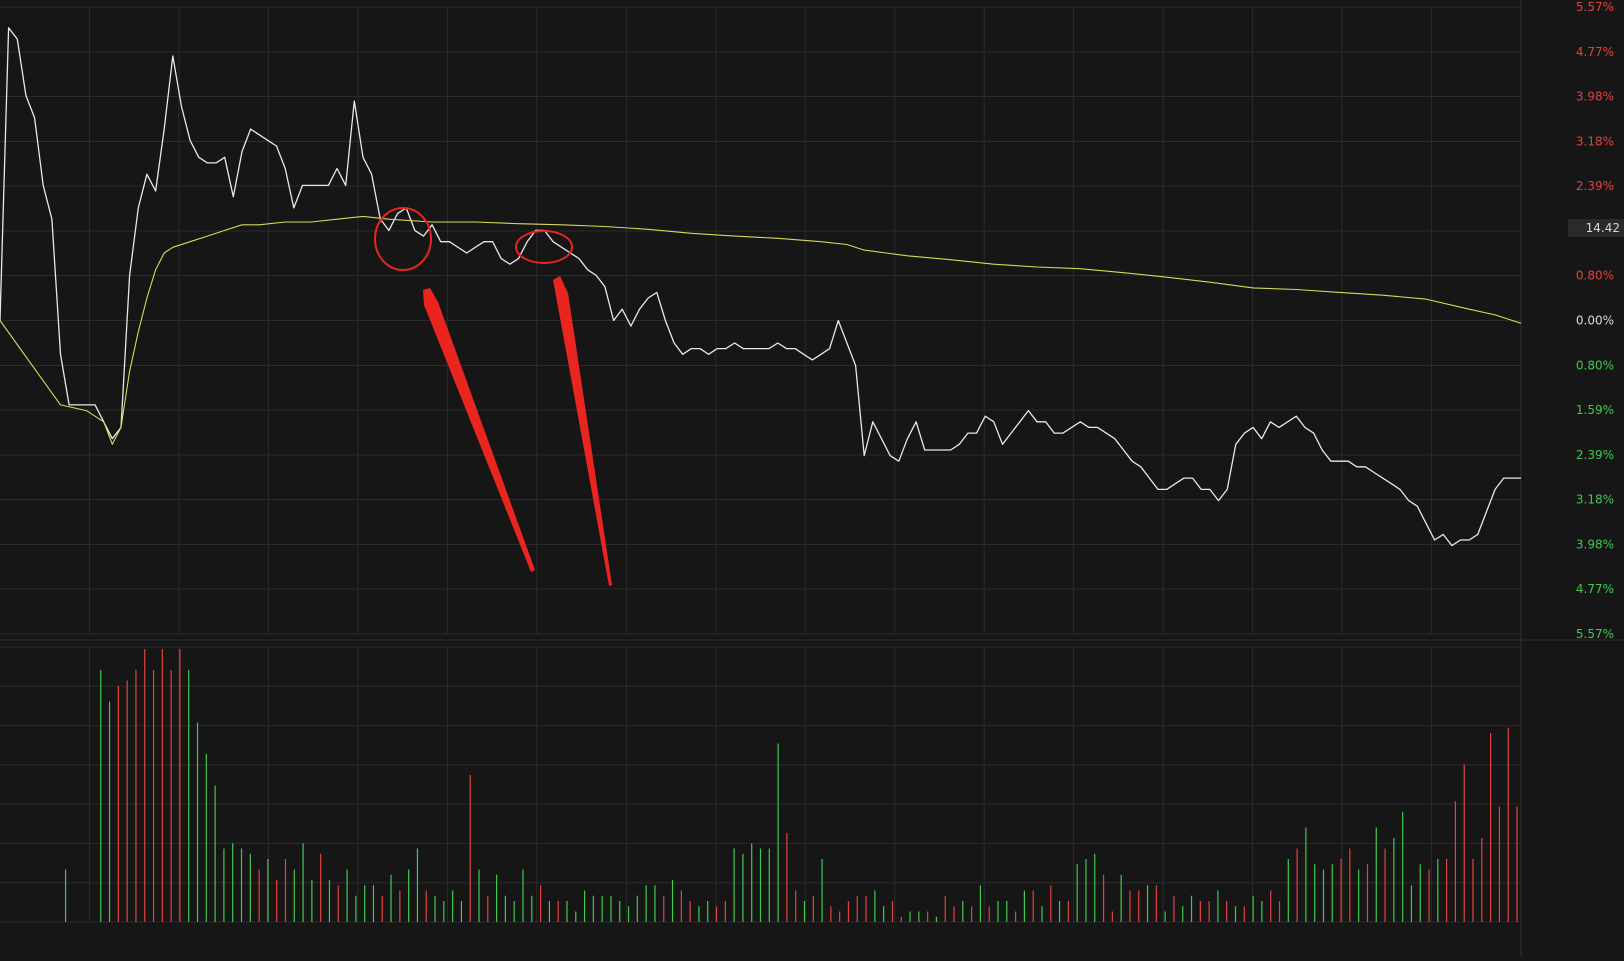 The height and width of the screenshot is (961, 1624). I want to click on y-tick-label: 5.57%, so click(1595, 634).